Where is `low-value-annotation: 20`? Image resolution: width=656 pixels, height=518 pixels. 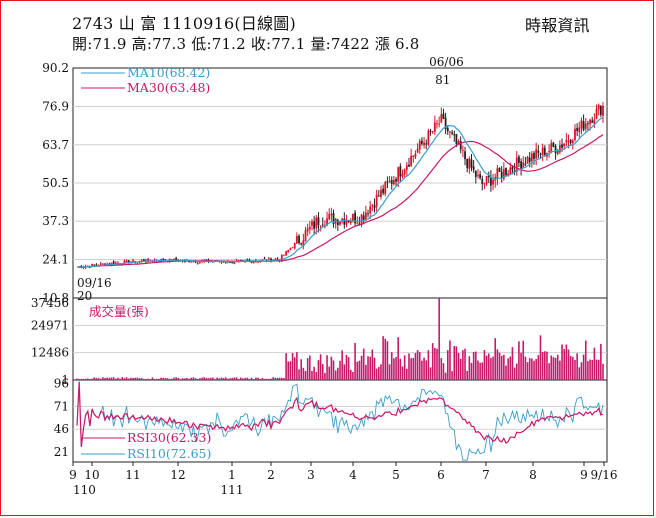
low-value-annotation: 20 is located at coordinates (84, 296).